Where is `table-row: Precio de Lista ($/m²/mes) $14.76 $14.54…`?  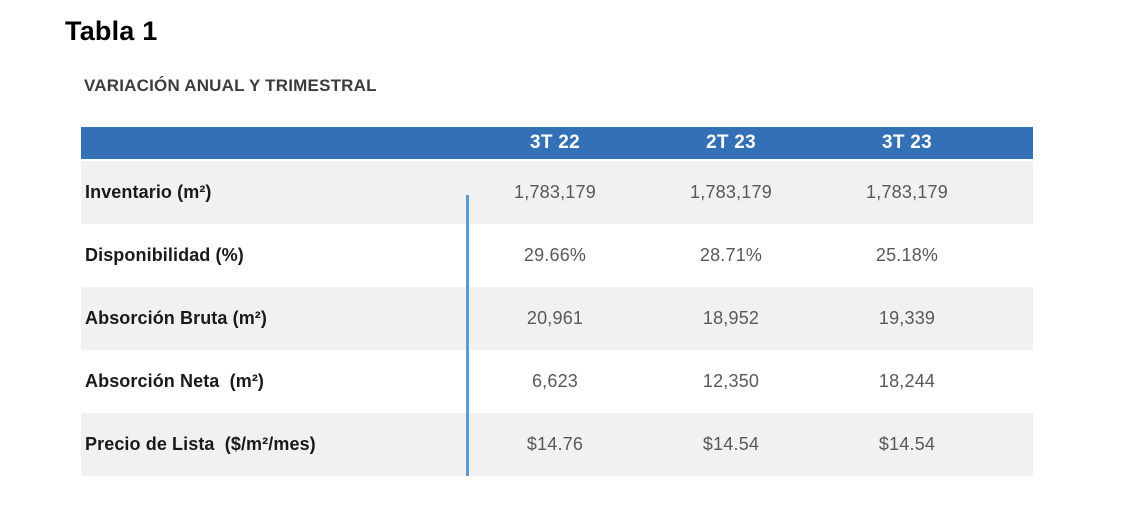
table-row: Precio de Lista ($/m²/mes) $14.76 $14.54… is located at coordinates (557, 444).